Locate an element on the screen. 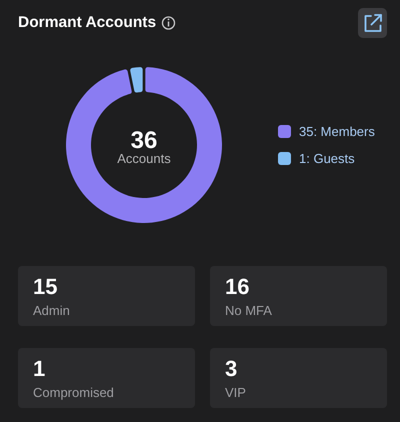  legend-label: 1: Guests is located at coordinates (327, 158).